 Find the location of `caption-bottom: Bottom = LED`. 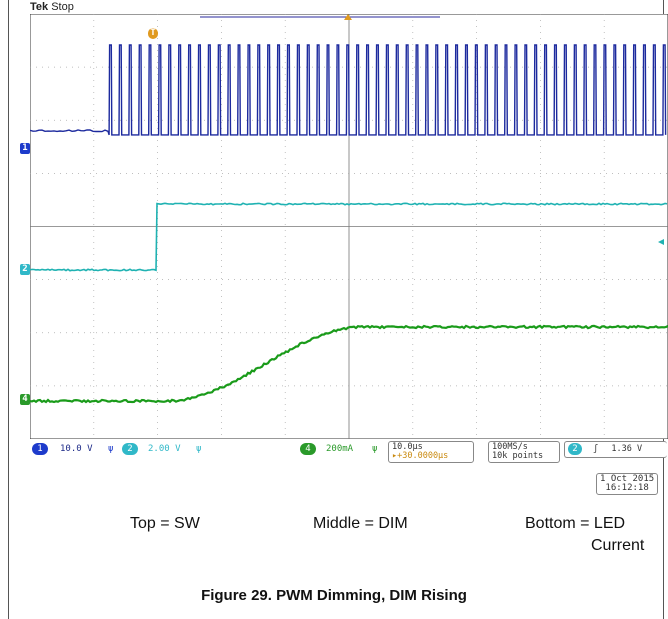

caption-bottom: Bottom = LED is located at coordinates (575, 524).